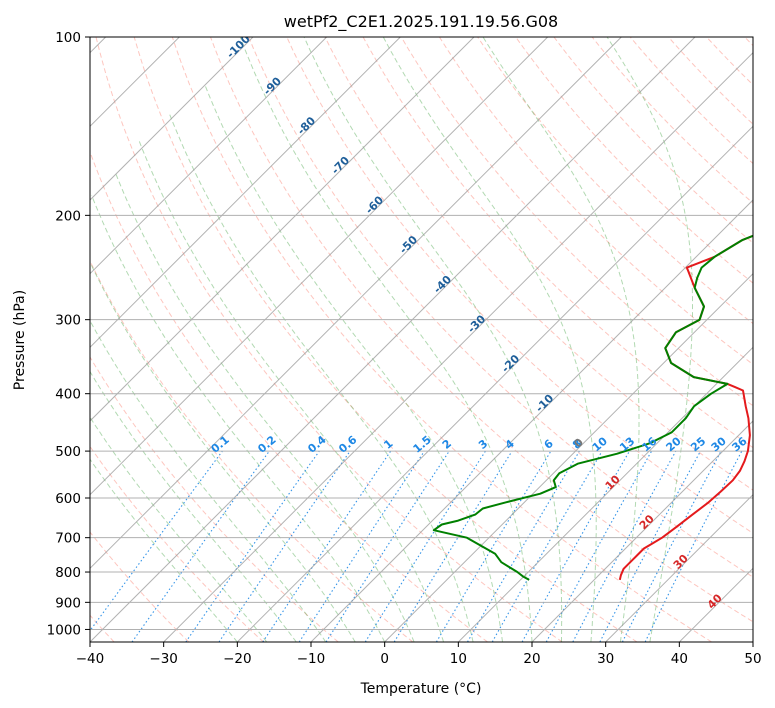 The image size is (775, 708). Describe the element at coordinates (68, 216) in the screenshot. I see `y-tick-label: 200` at that location.